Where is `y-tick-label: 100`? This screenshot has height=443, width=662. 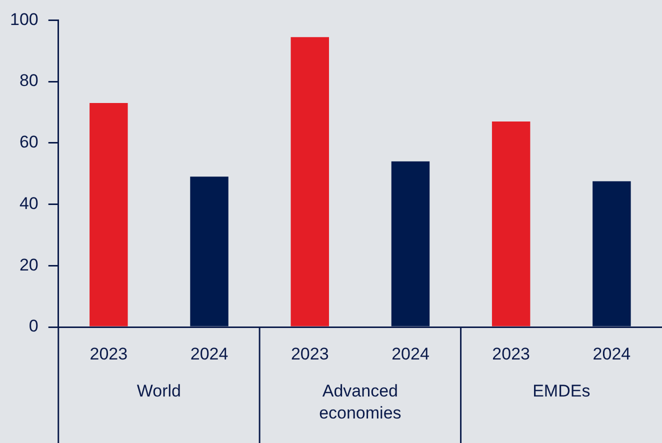 y-tick-label: 100 is located at coordinates (24, 19).